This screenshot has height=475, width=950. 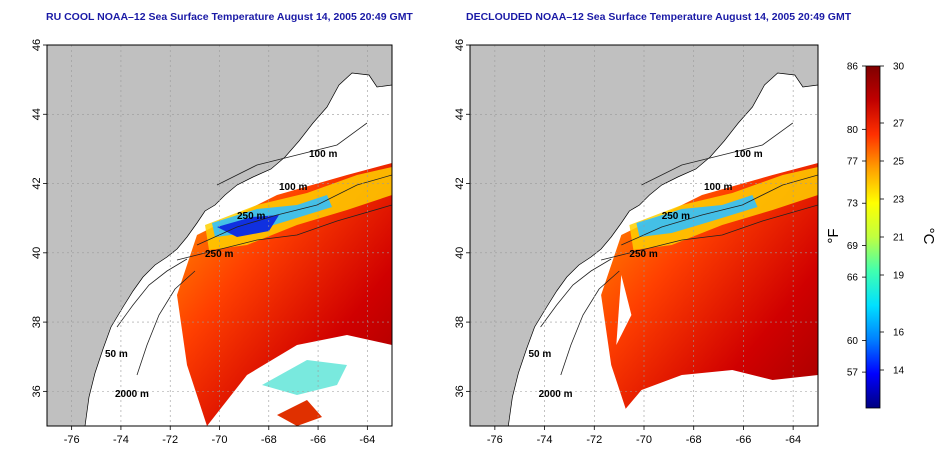 I want to click on fahrenheit-axis-label: °F, so click(x=833, y=235).